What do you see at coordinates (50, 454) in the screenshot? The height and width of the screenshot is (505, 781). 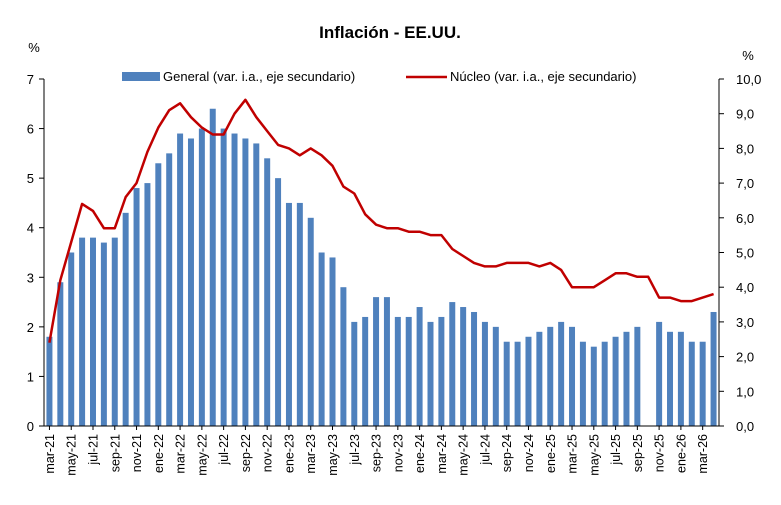 I see `x-tick-label: mar-21` at bounding box center [50, 454].